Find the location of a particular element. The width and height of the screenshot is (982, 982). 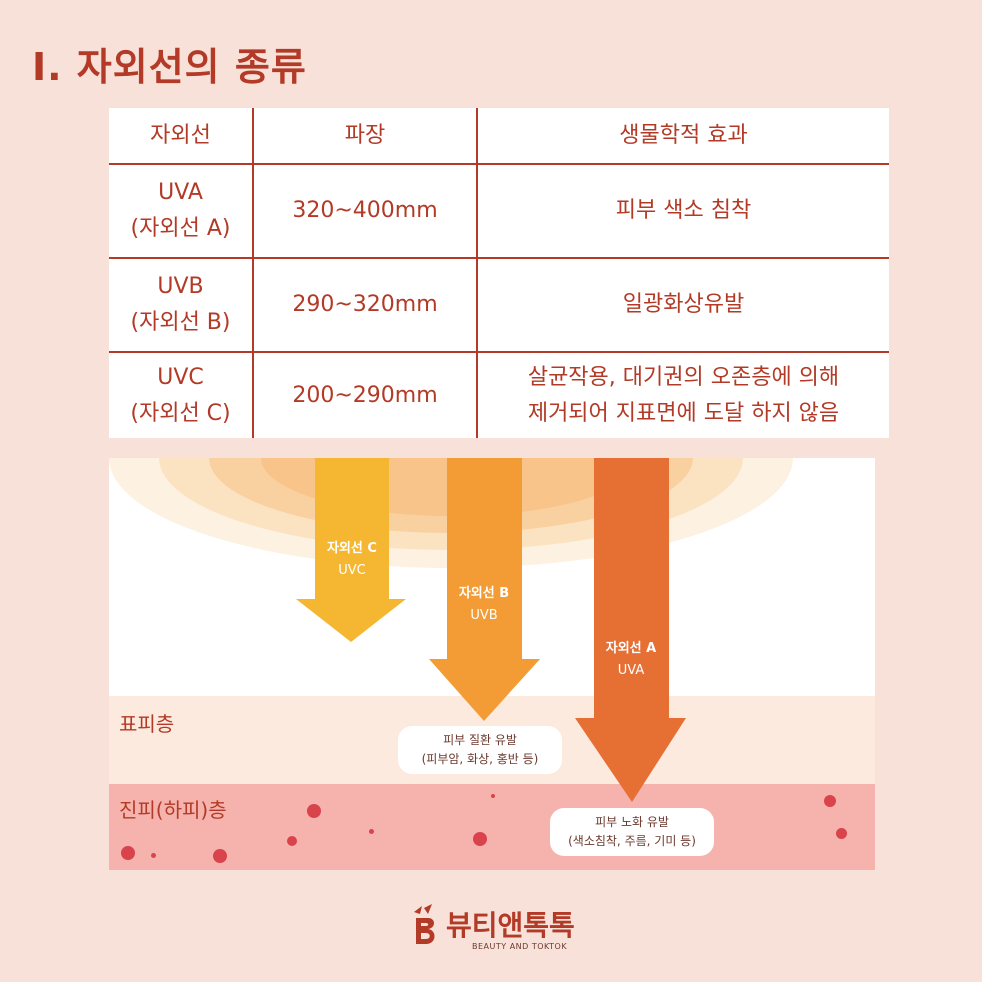

uv-type-code: UVB is located at coordinates (180, 286).